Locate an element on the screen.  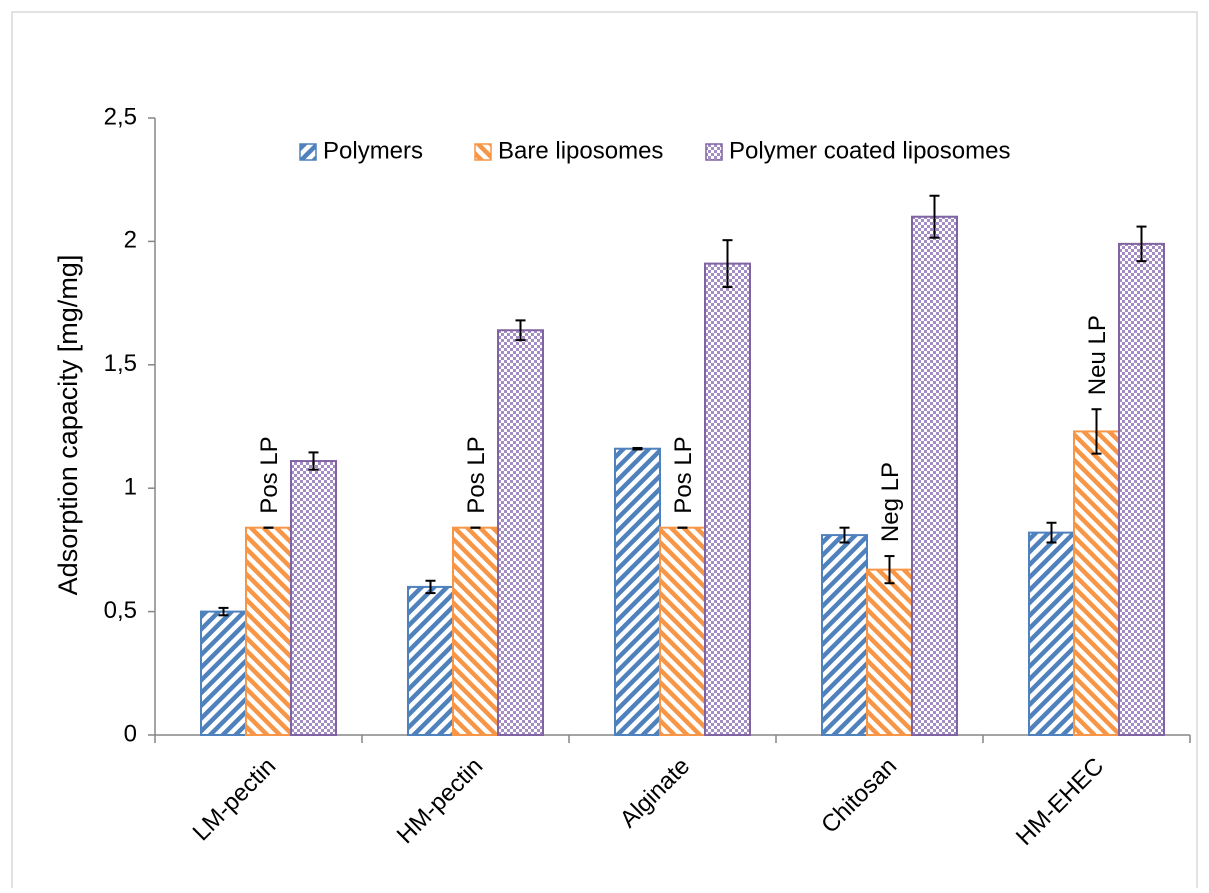
y-tick-label: 2,5 is located at coordinates (120, 116).